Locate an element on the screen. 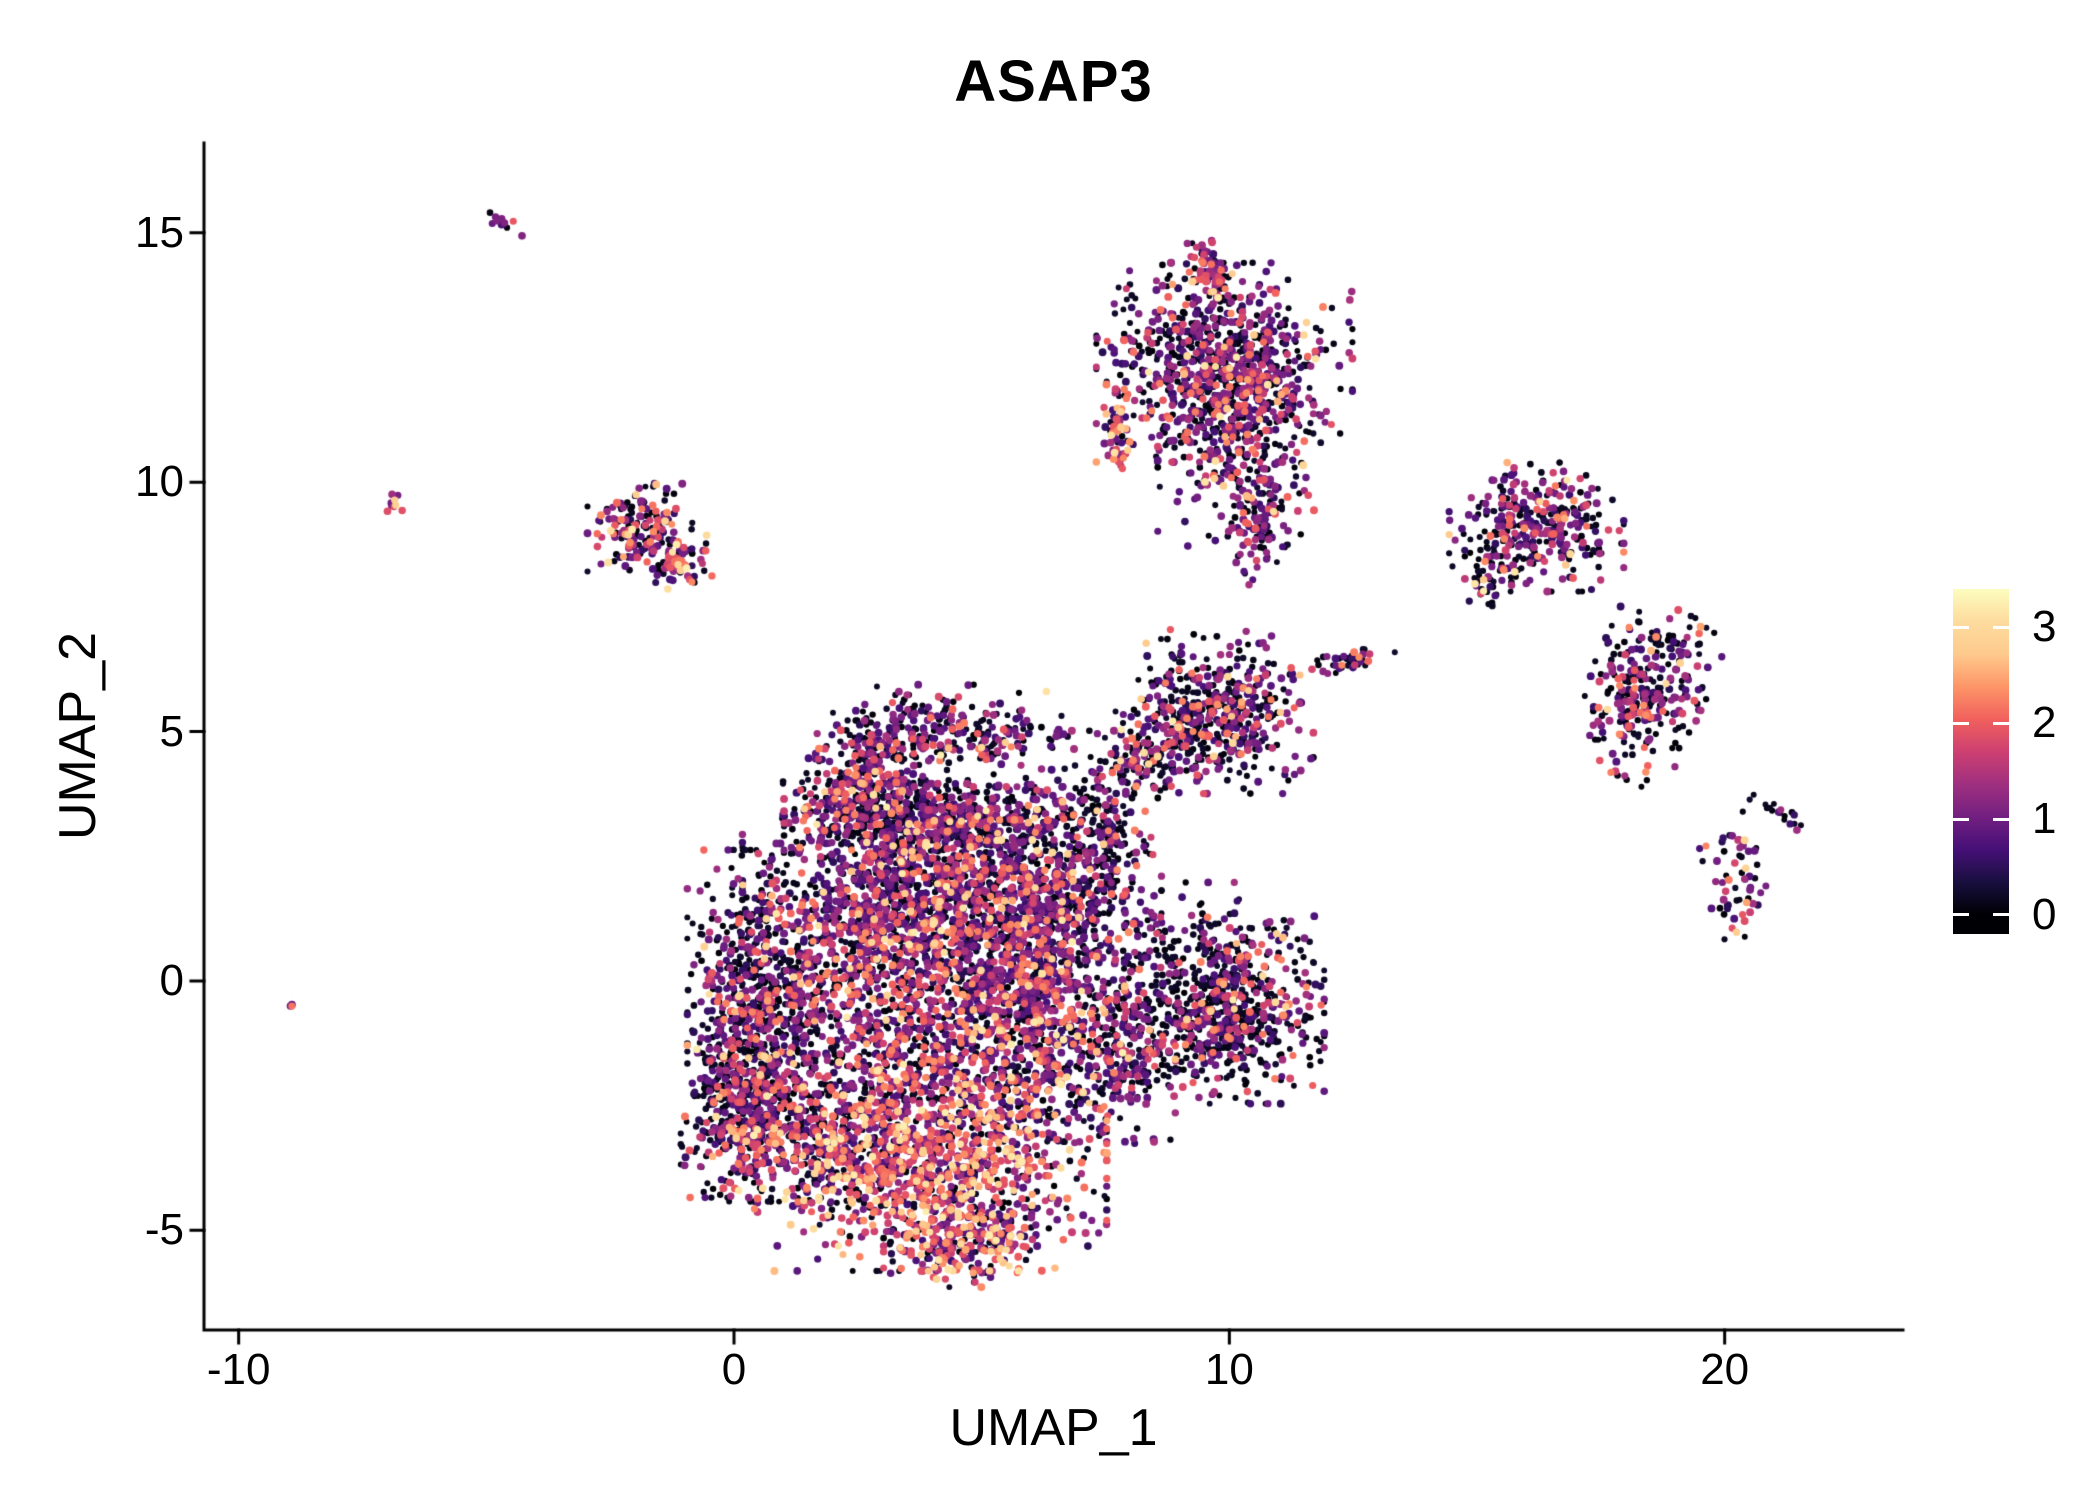 The image size is (2100, 1500). y-tick-label: 0 is located at coordinates (171, 980).